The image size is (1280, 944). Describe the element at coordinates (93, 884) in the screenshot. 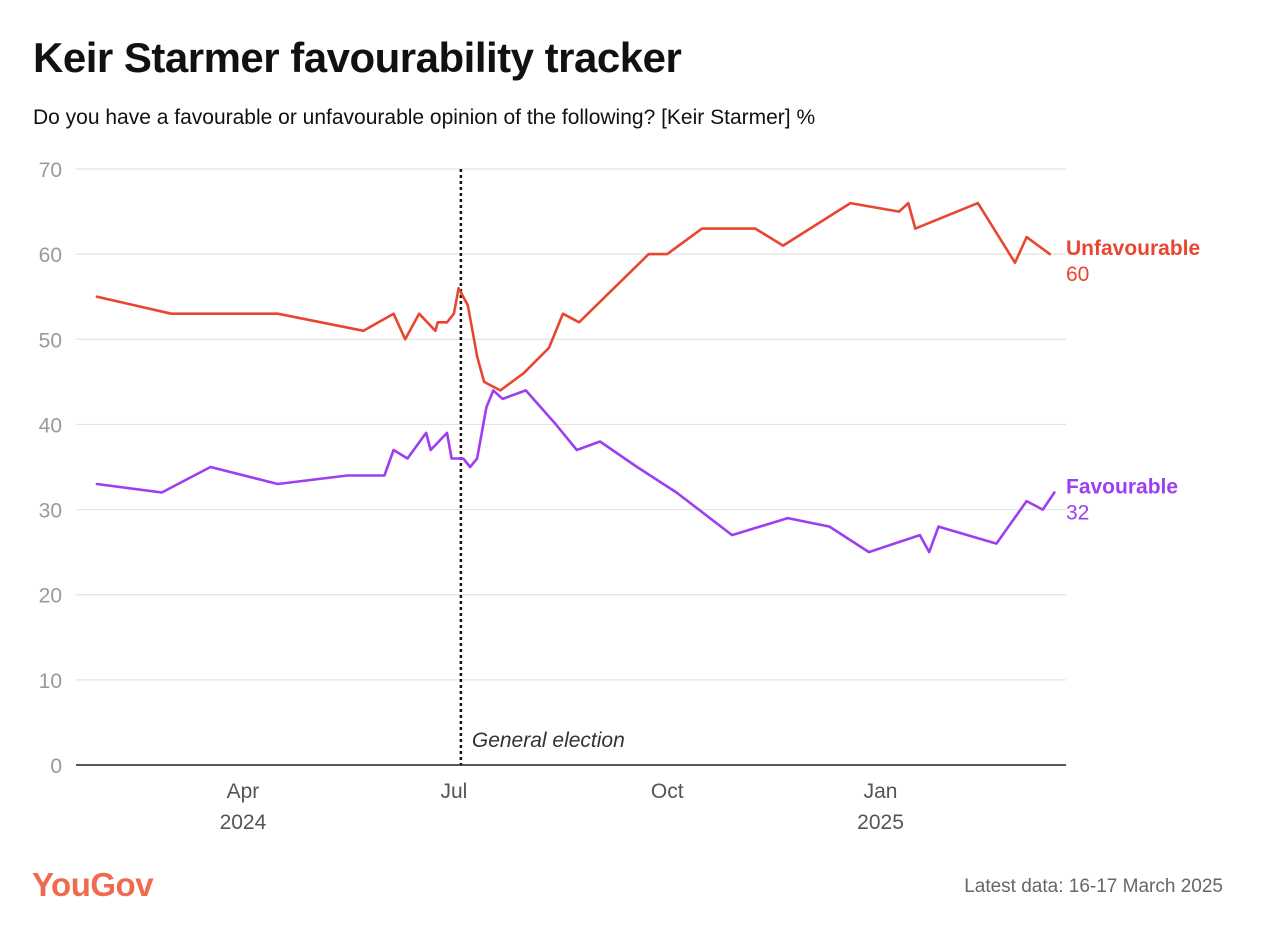

I see `yougov-logo: YouGov` at that location.